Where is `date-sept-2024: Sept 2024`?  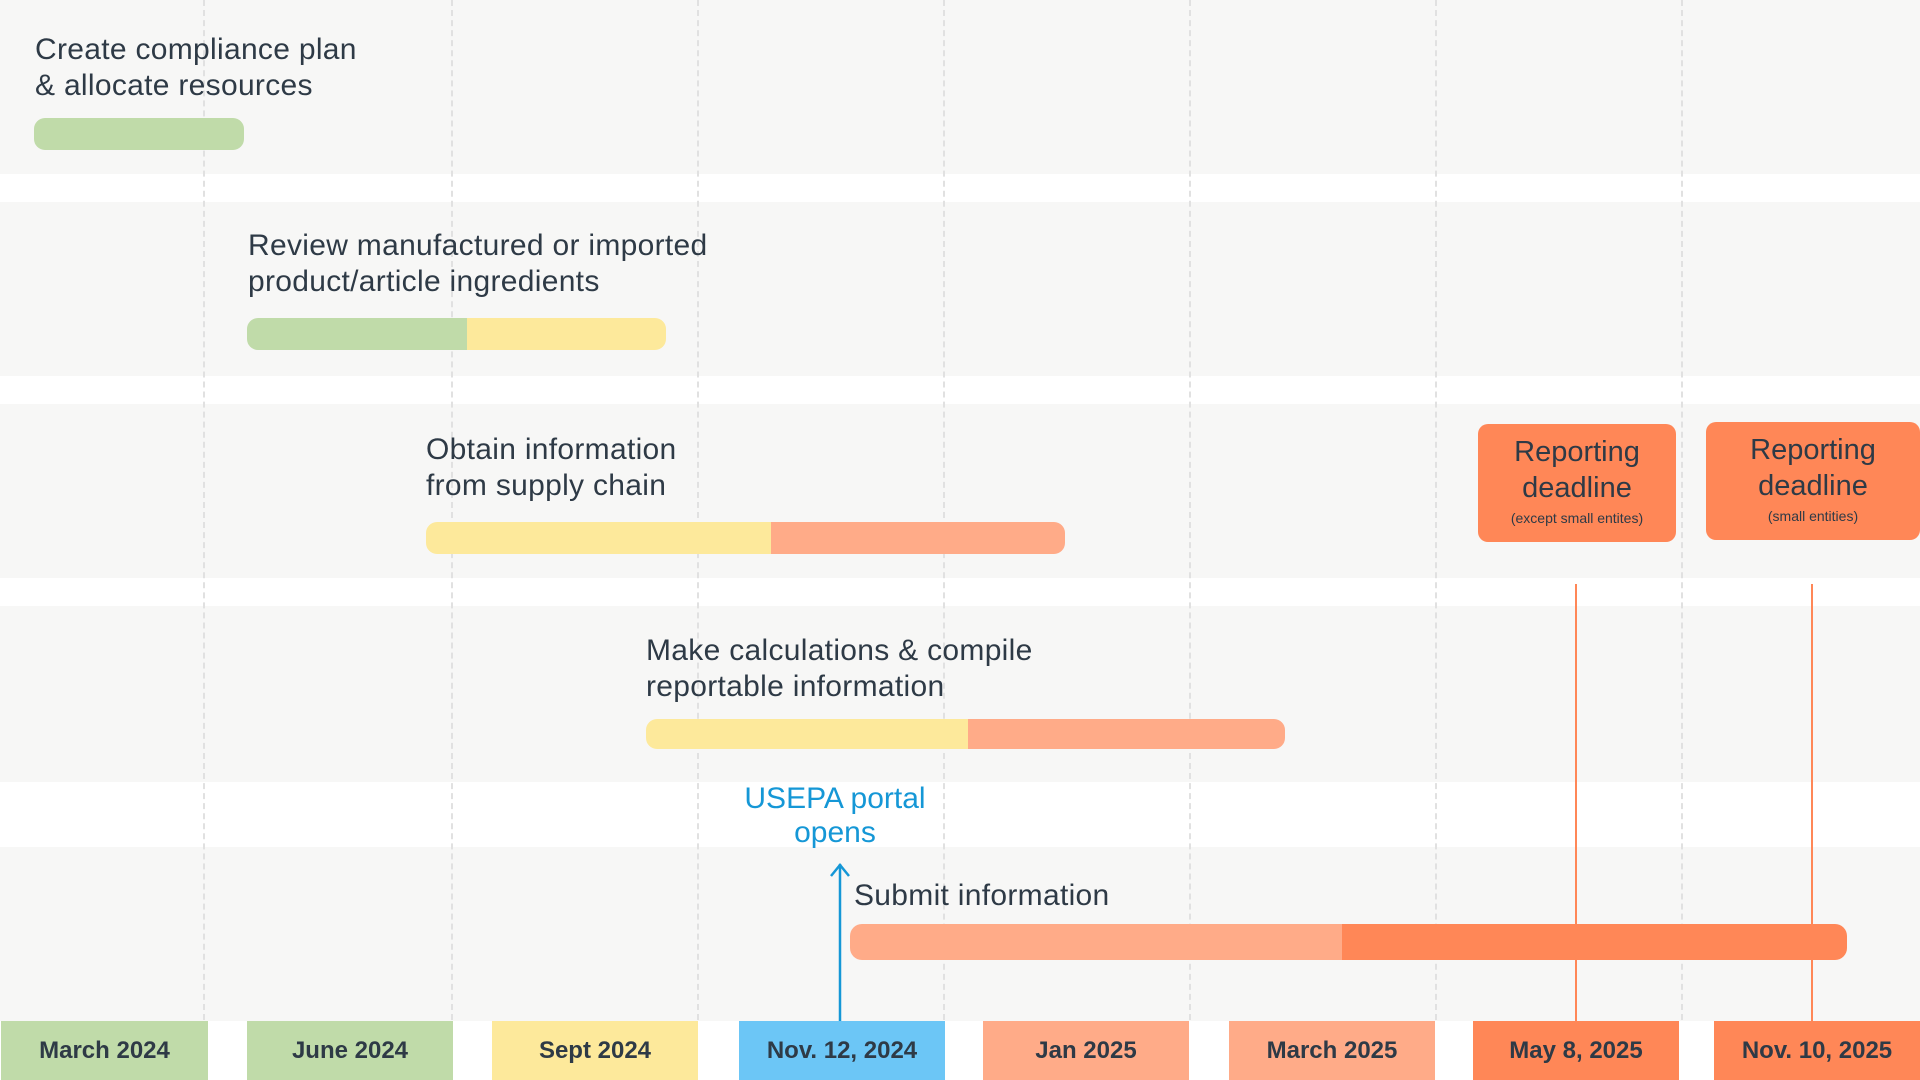 date-sept-2024: Sept 2024 is located at coordinates (595, 1050).